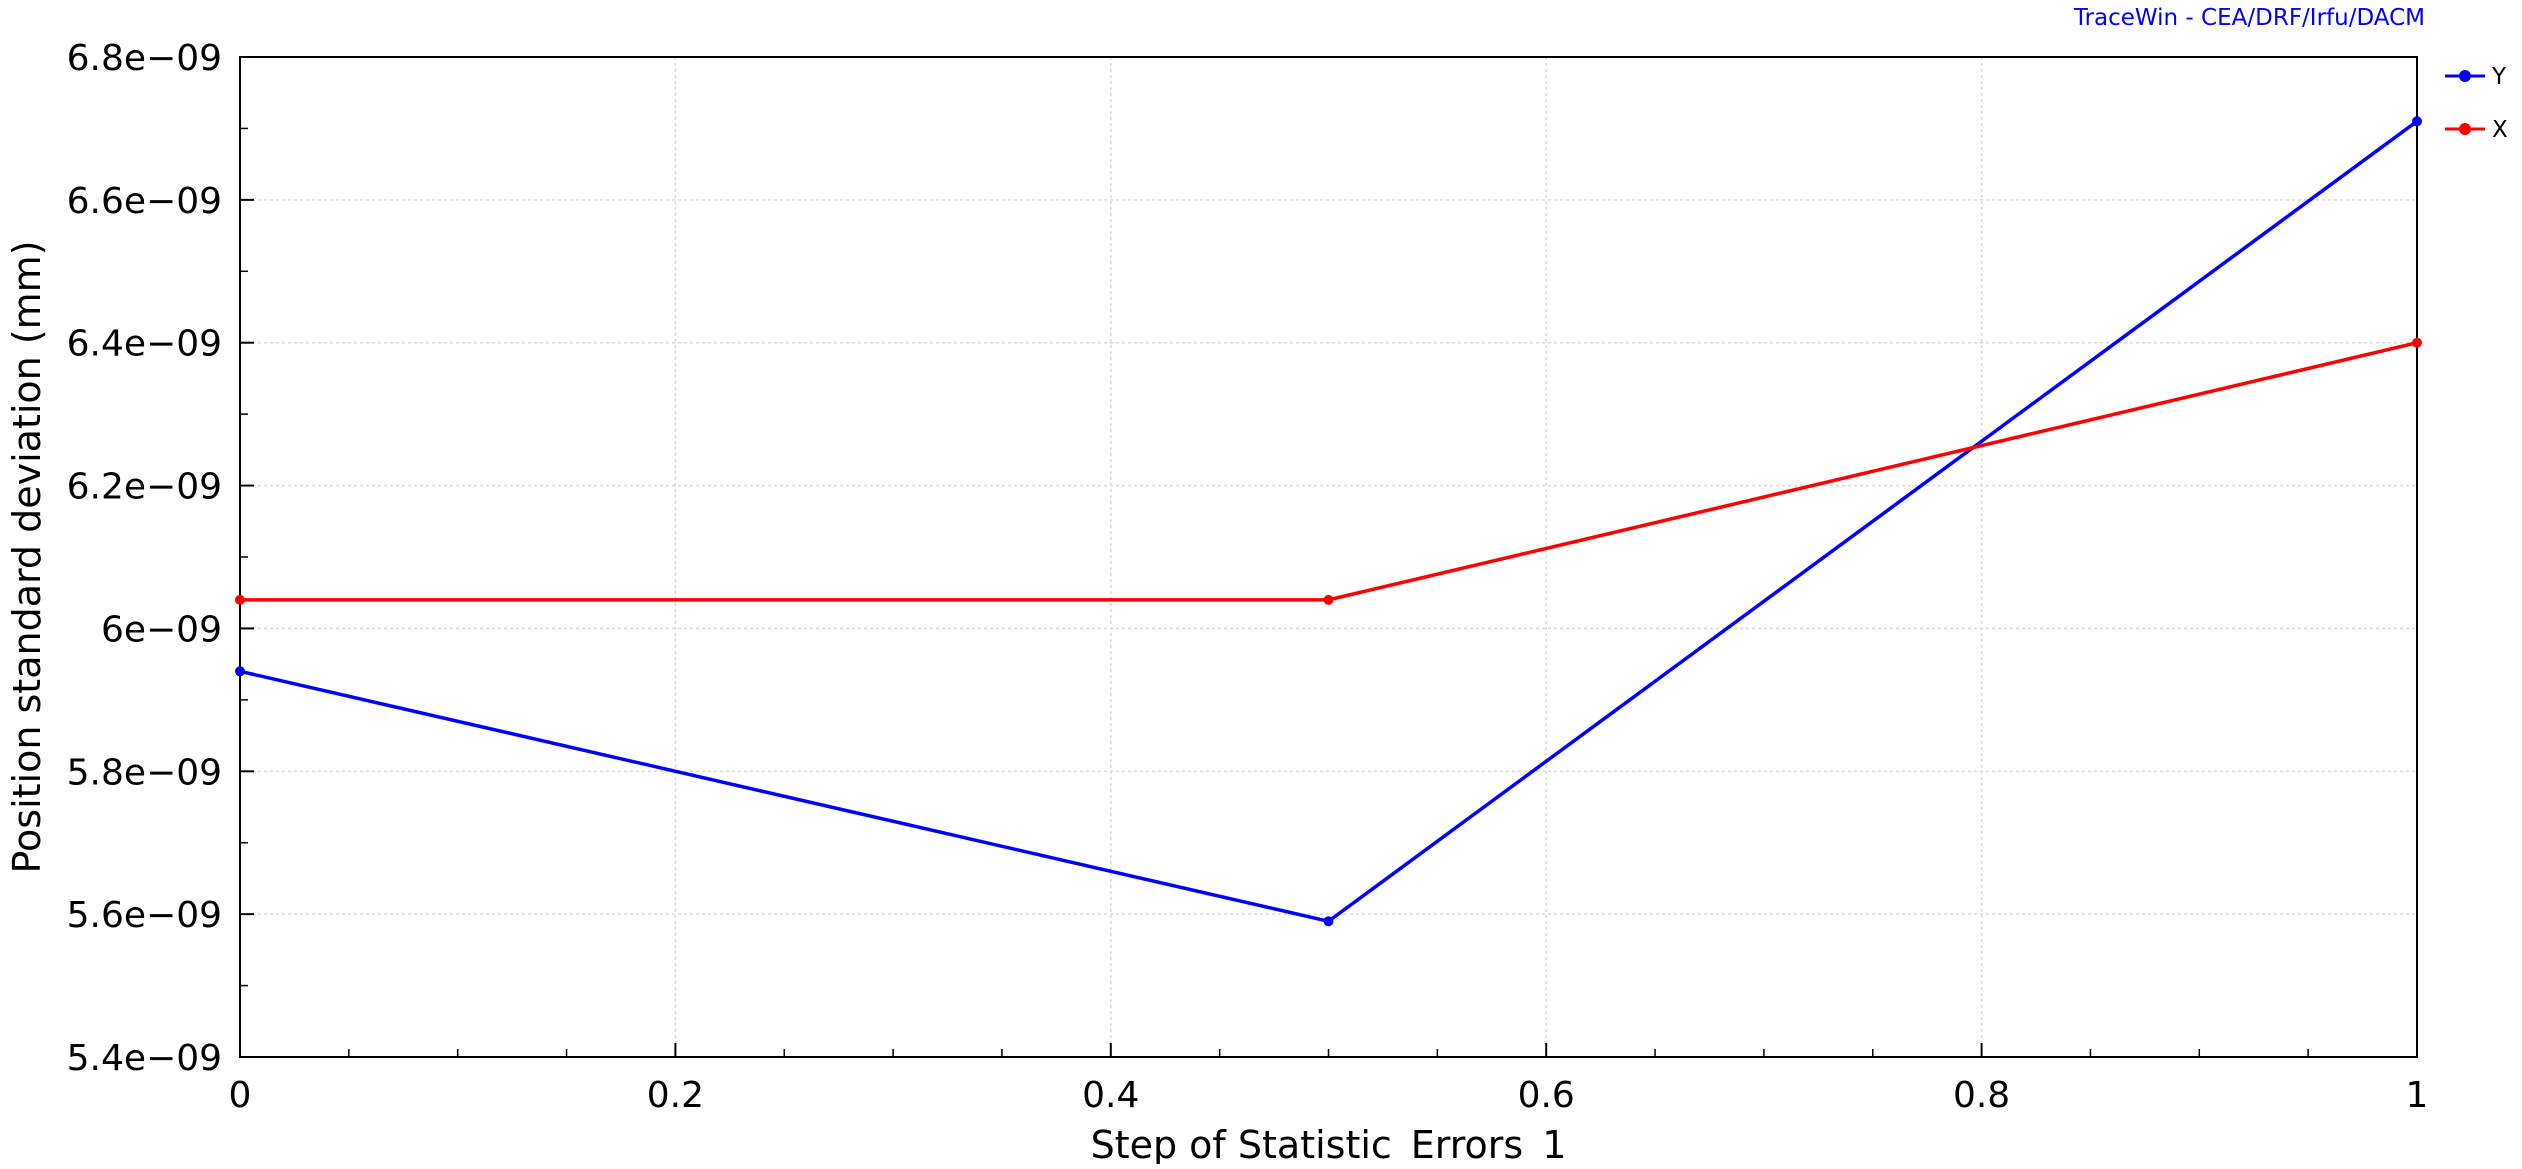 The image size is (2522, 1169). I want to click on y-tick-label: 6.6e−09, so click(144, 201).